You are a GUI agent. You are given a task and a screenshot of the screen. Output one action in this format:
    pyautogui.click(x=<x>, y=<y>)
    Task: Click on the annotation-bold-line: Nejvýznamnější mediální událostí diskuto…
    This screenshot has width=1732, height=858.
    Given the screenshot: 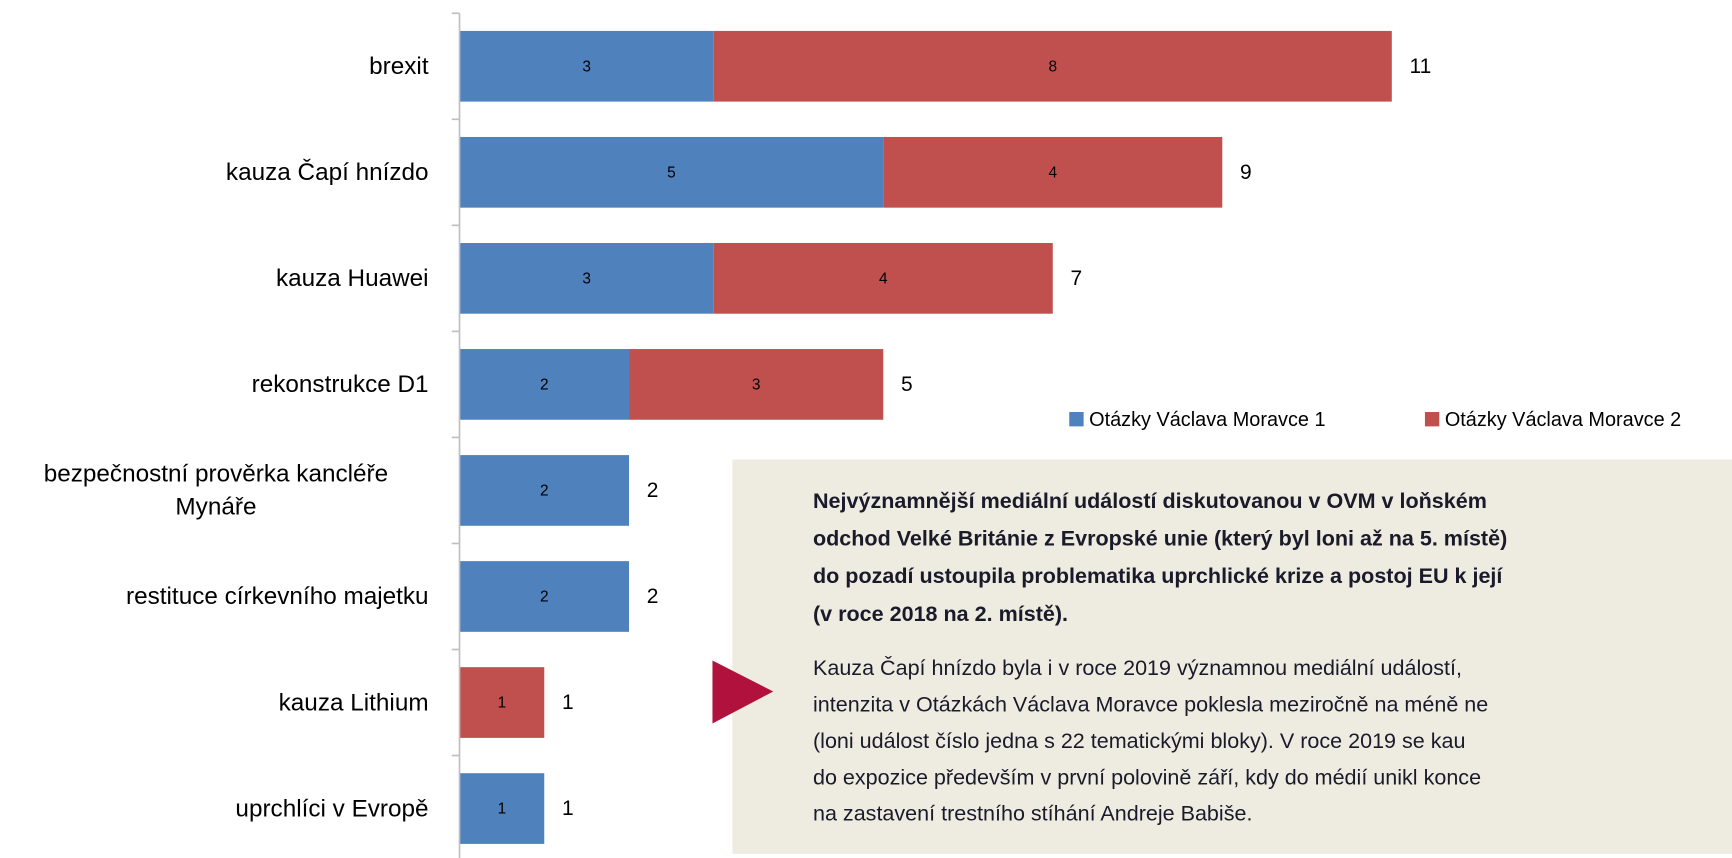 What is the action you would take?
    pyautogui.click(x=1149, y=501)
    